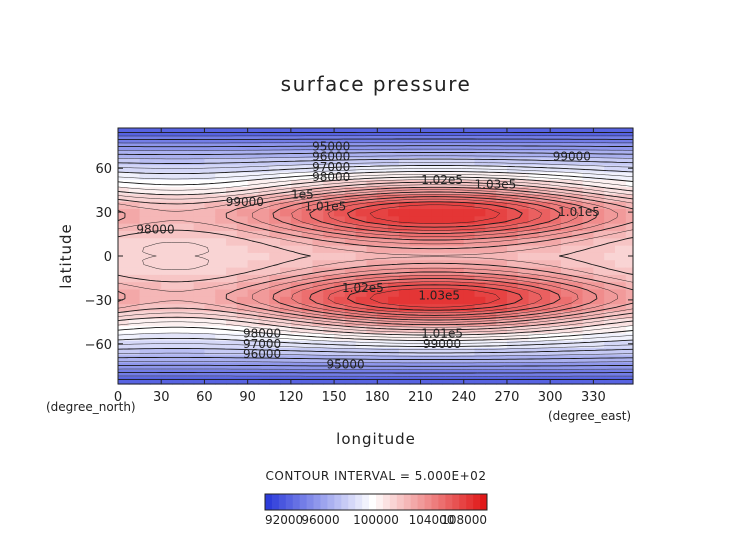 This screenshot has height=536, width=752. What do you see at coordinates (376, 439) in the screenshot?
I see `x-axis-label: longitude` at bounding box center [376, 439].